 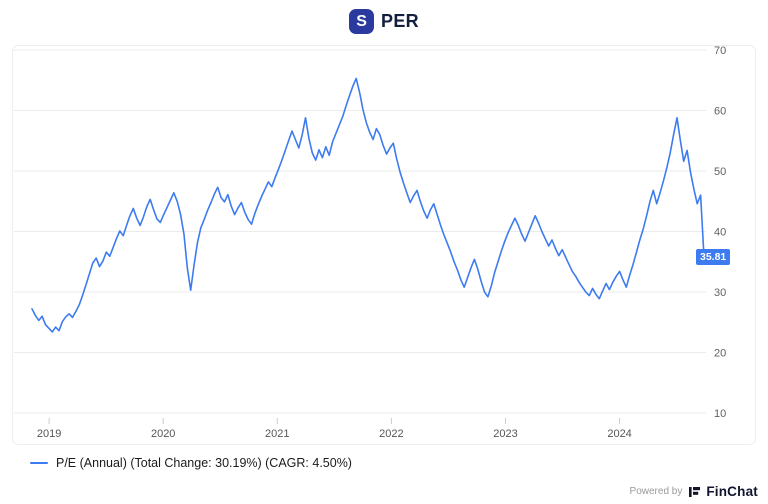 What do you see at coordinates (49, 434) in the screenshot?
I see `x-axis-tick-label: 2019` at bounding box center [49, 434].